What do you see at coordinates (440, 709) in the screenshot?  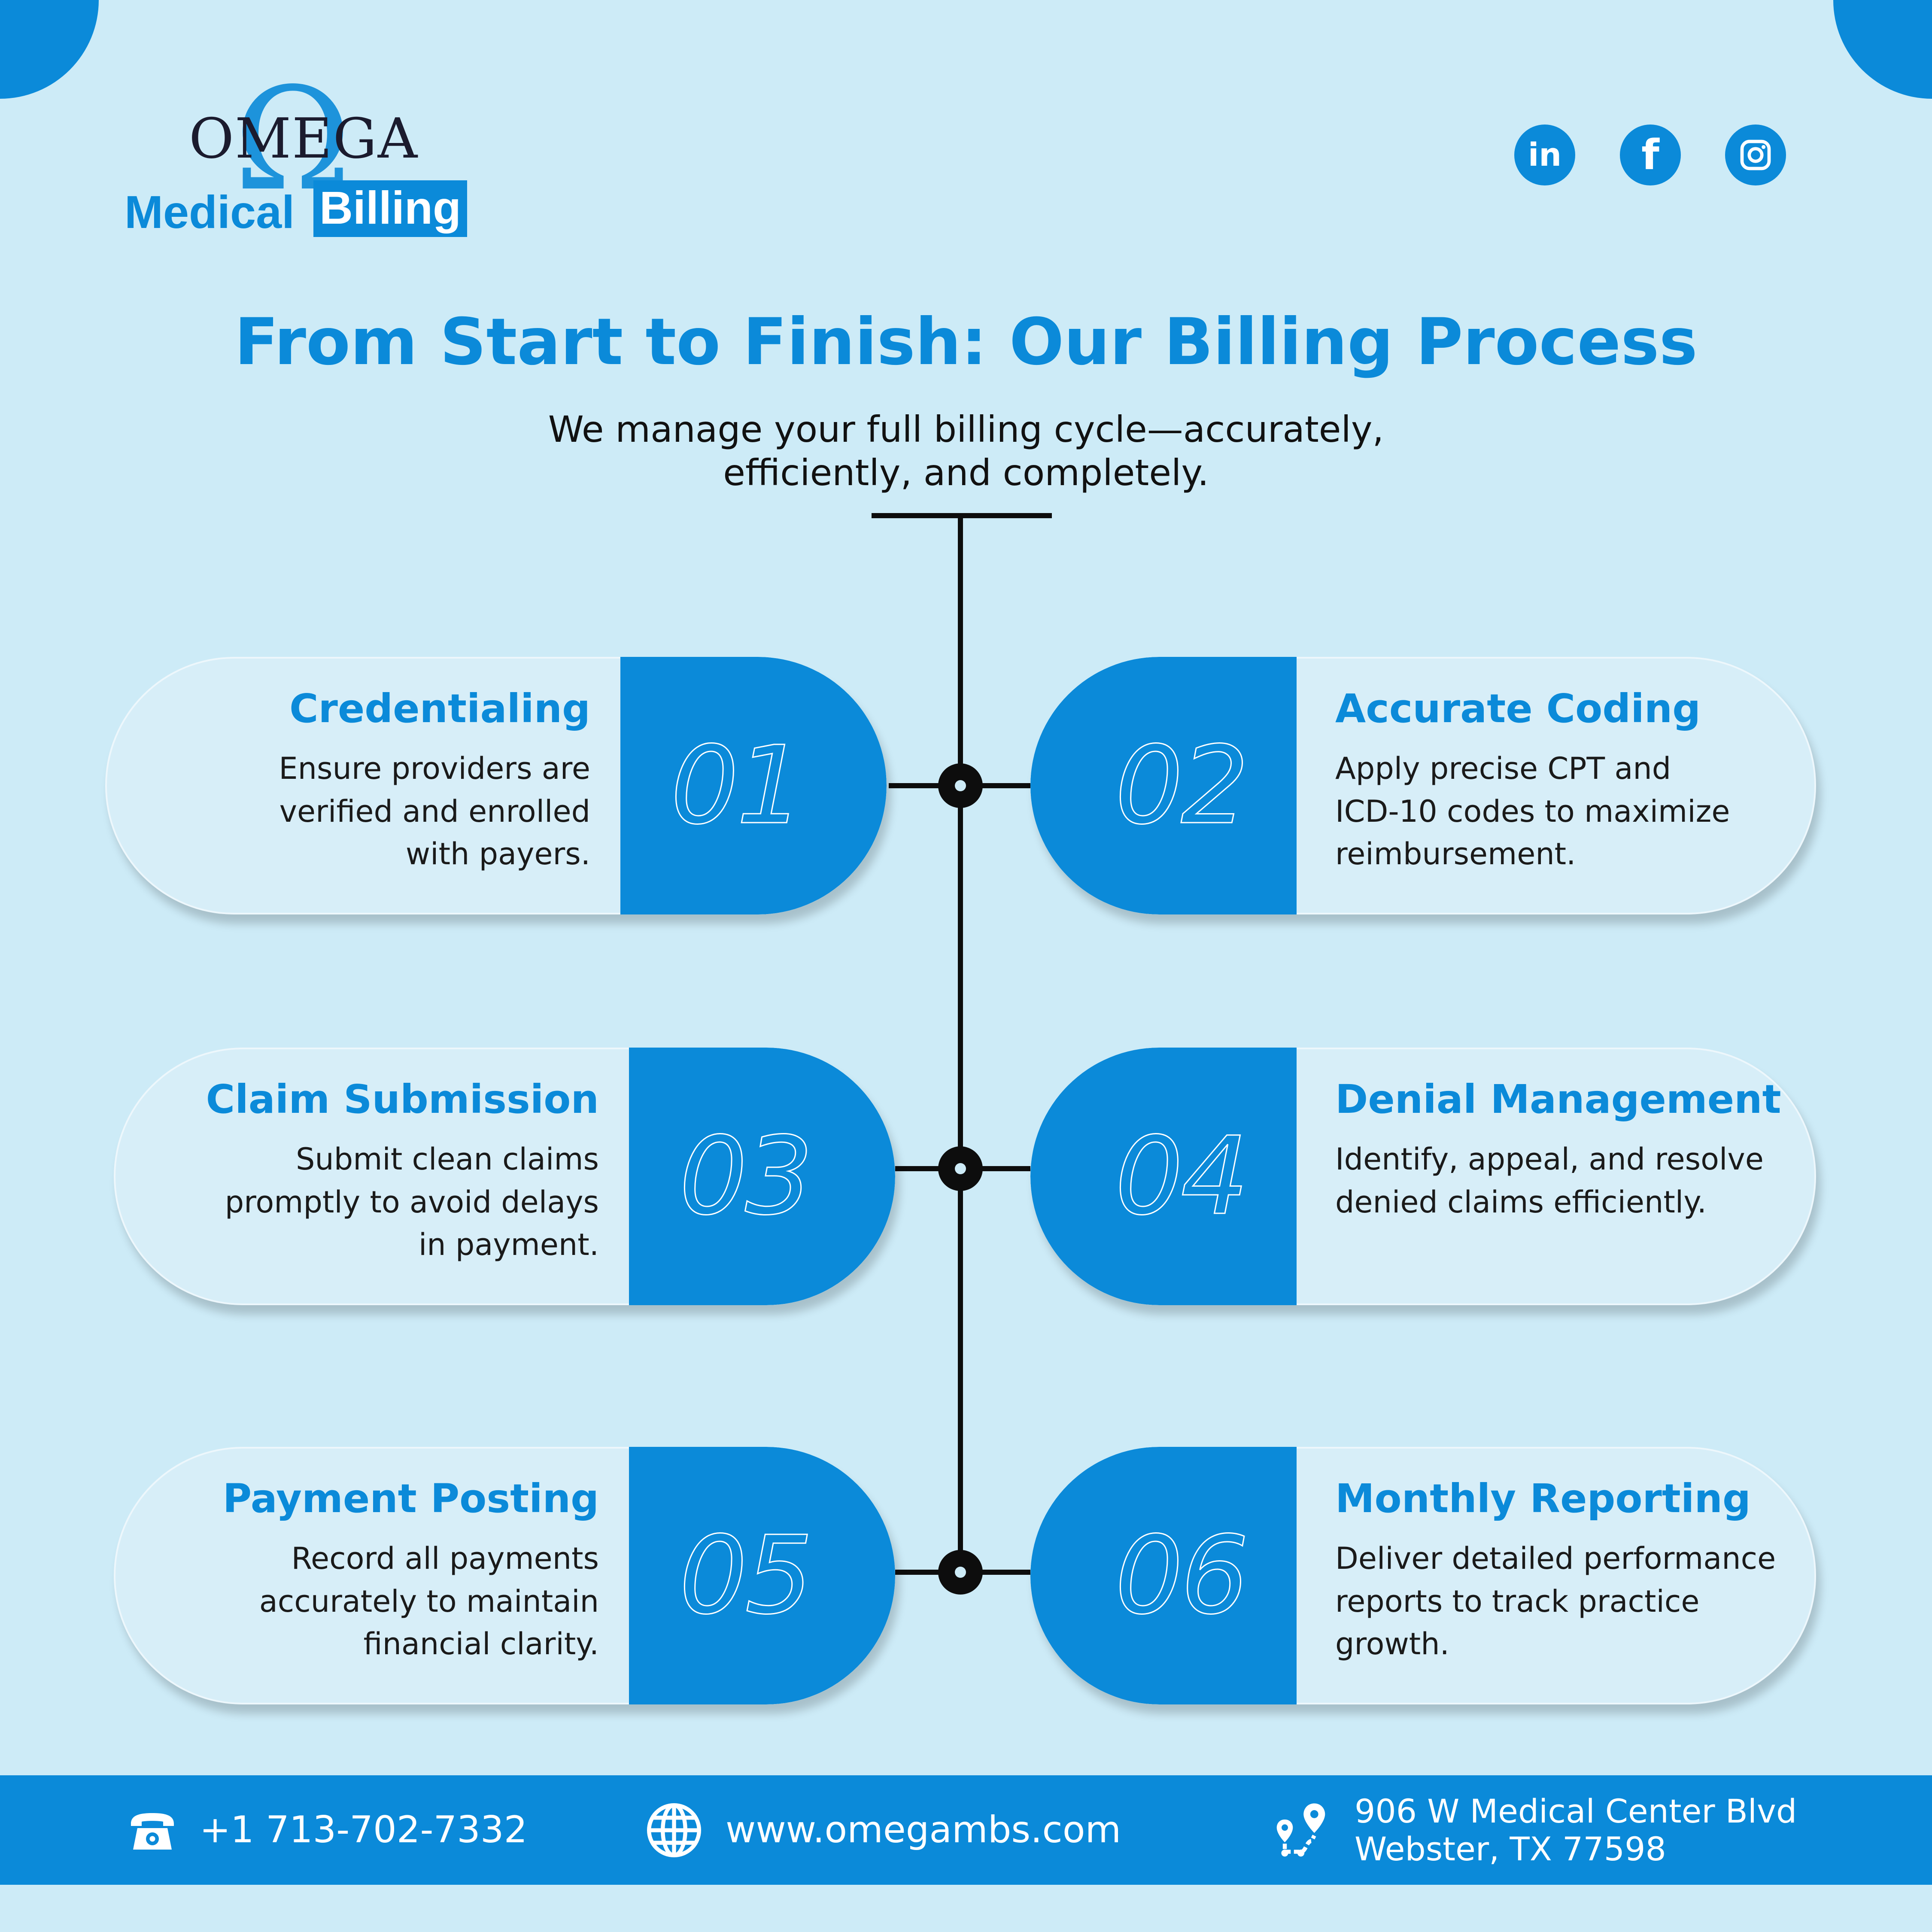 I see `step-title: Credentialing` at bounding box center [440, 709].